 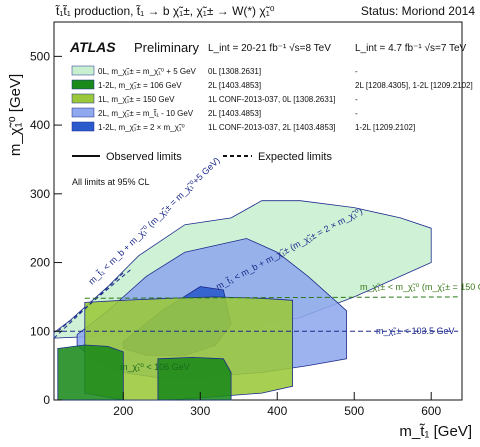 What do you see at coordinates (200, 411) in the screenshot?
I see `x-tick-label: 300` at bounding box center [200, 411].